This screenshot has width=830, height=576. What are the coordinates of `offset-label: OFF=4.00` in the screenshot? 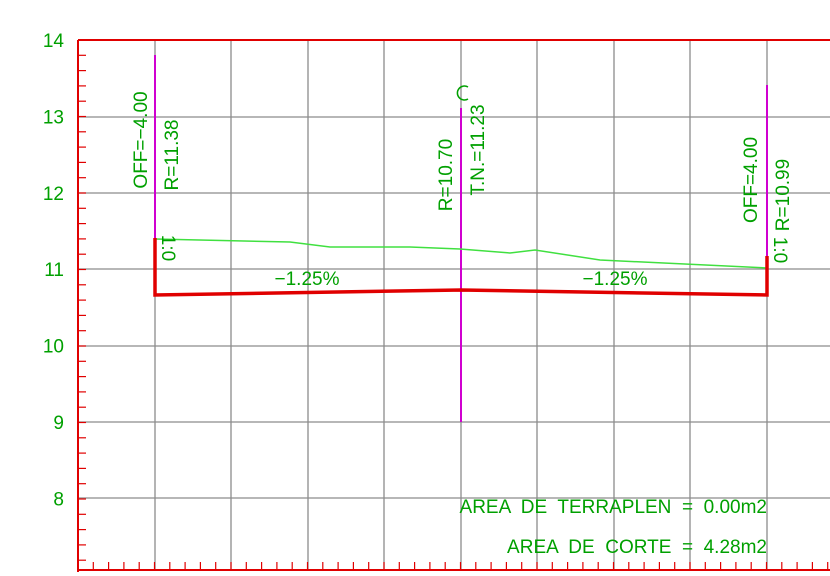 It's located at (751, 180).